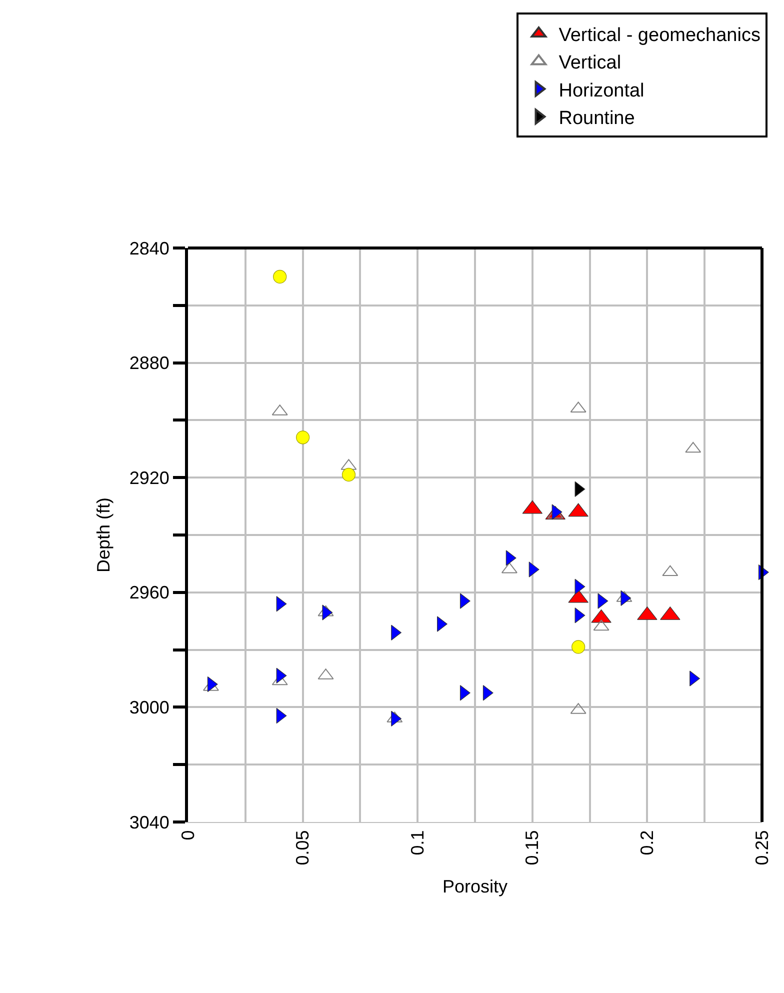 The width and height of the screenshot is (784, 993). What do you see at coordinates (149, 708) in the screenshot?
I see `y-tick-label: 3000` at bounding box center [149, 708].